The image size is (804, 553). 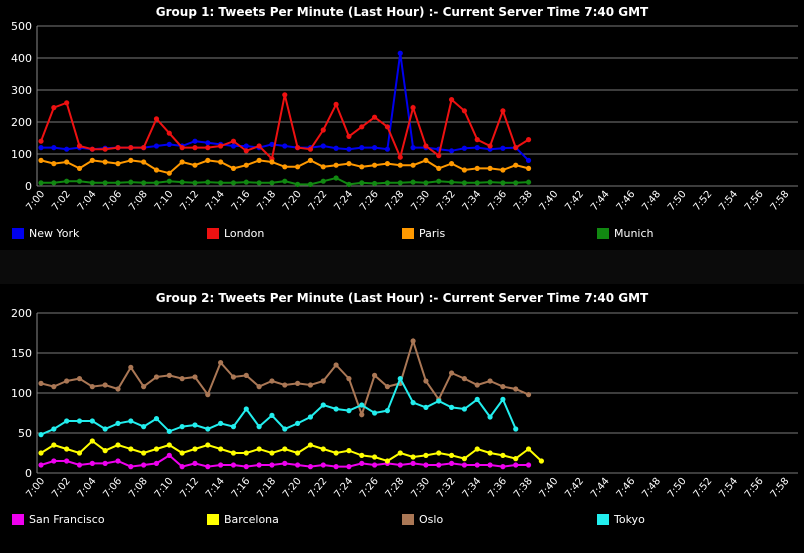 What do you see at coordinates (21, 26) in the screenshot?
I see `y-tick-label: 500` at bounding box center [21, 26].